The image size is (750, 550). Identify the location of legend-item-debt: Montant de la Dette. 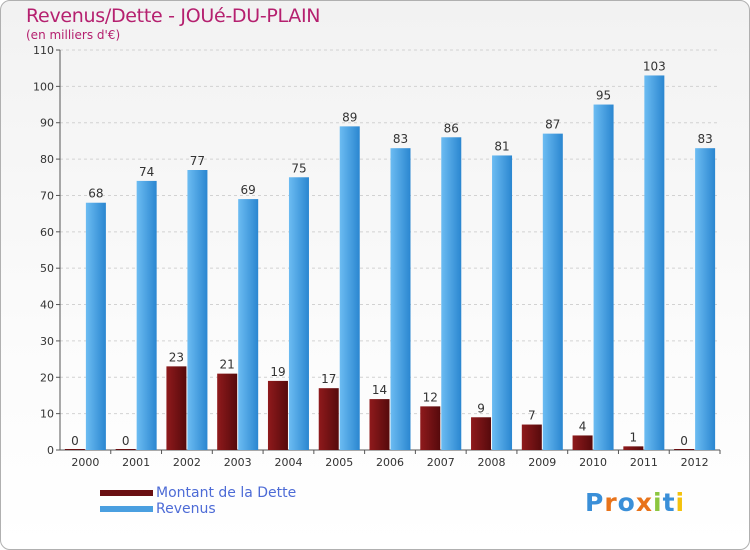
(198, 493).